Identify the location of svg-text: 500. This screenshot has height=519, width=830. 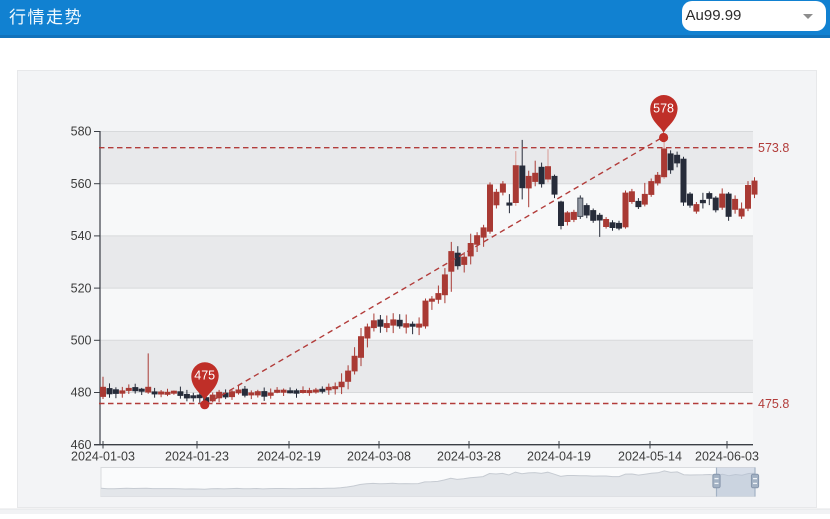
(81, 341).